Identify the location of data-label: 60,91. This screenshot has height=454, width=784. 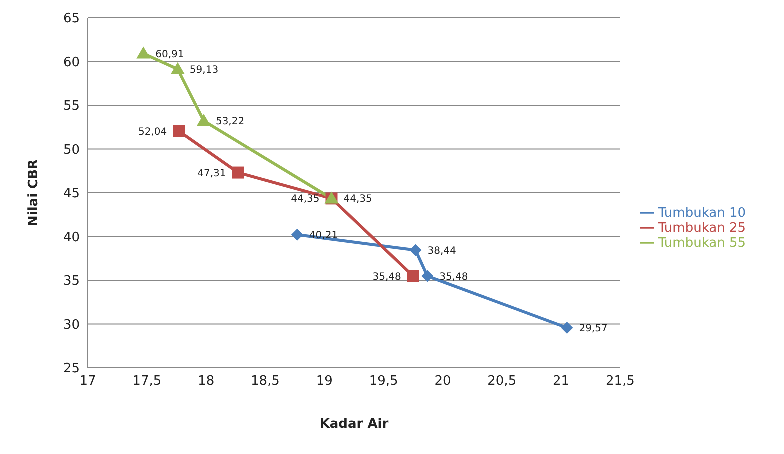
(170, 54).